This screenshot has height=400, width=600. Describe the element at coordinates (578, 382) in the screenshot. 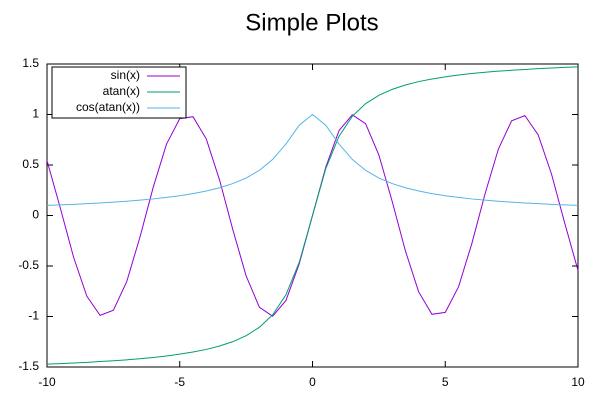

I see `x-tick-label: 10` at that location.